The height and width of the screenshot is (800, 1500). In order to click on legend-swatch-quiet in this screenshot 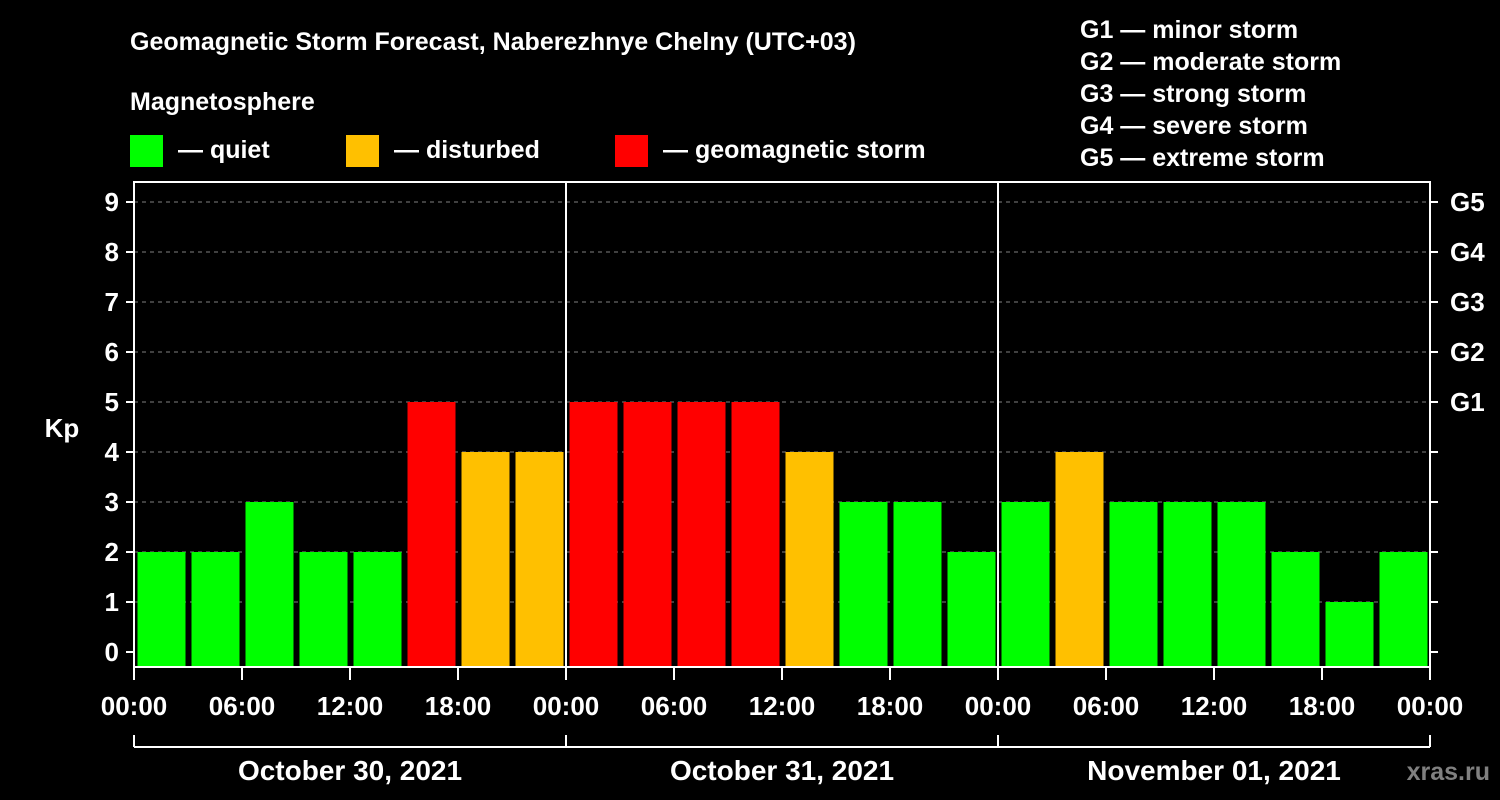, I will do `click(146, 151)`.